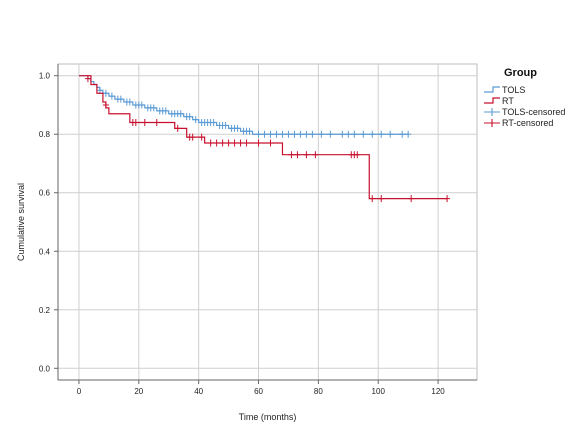 This screenshot has height=446, width=577. What do you see at coordinates (492, 100) in the screenshot?
I see `legend-swatch-rt` at bounding box center [492, 100].